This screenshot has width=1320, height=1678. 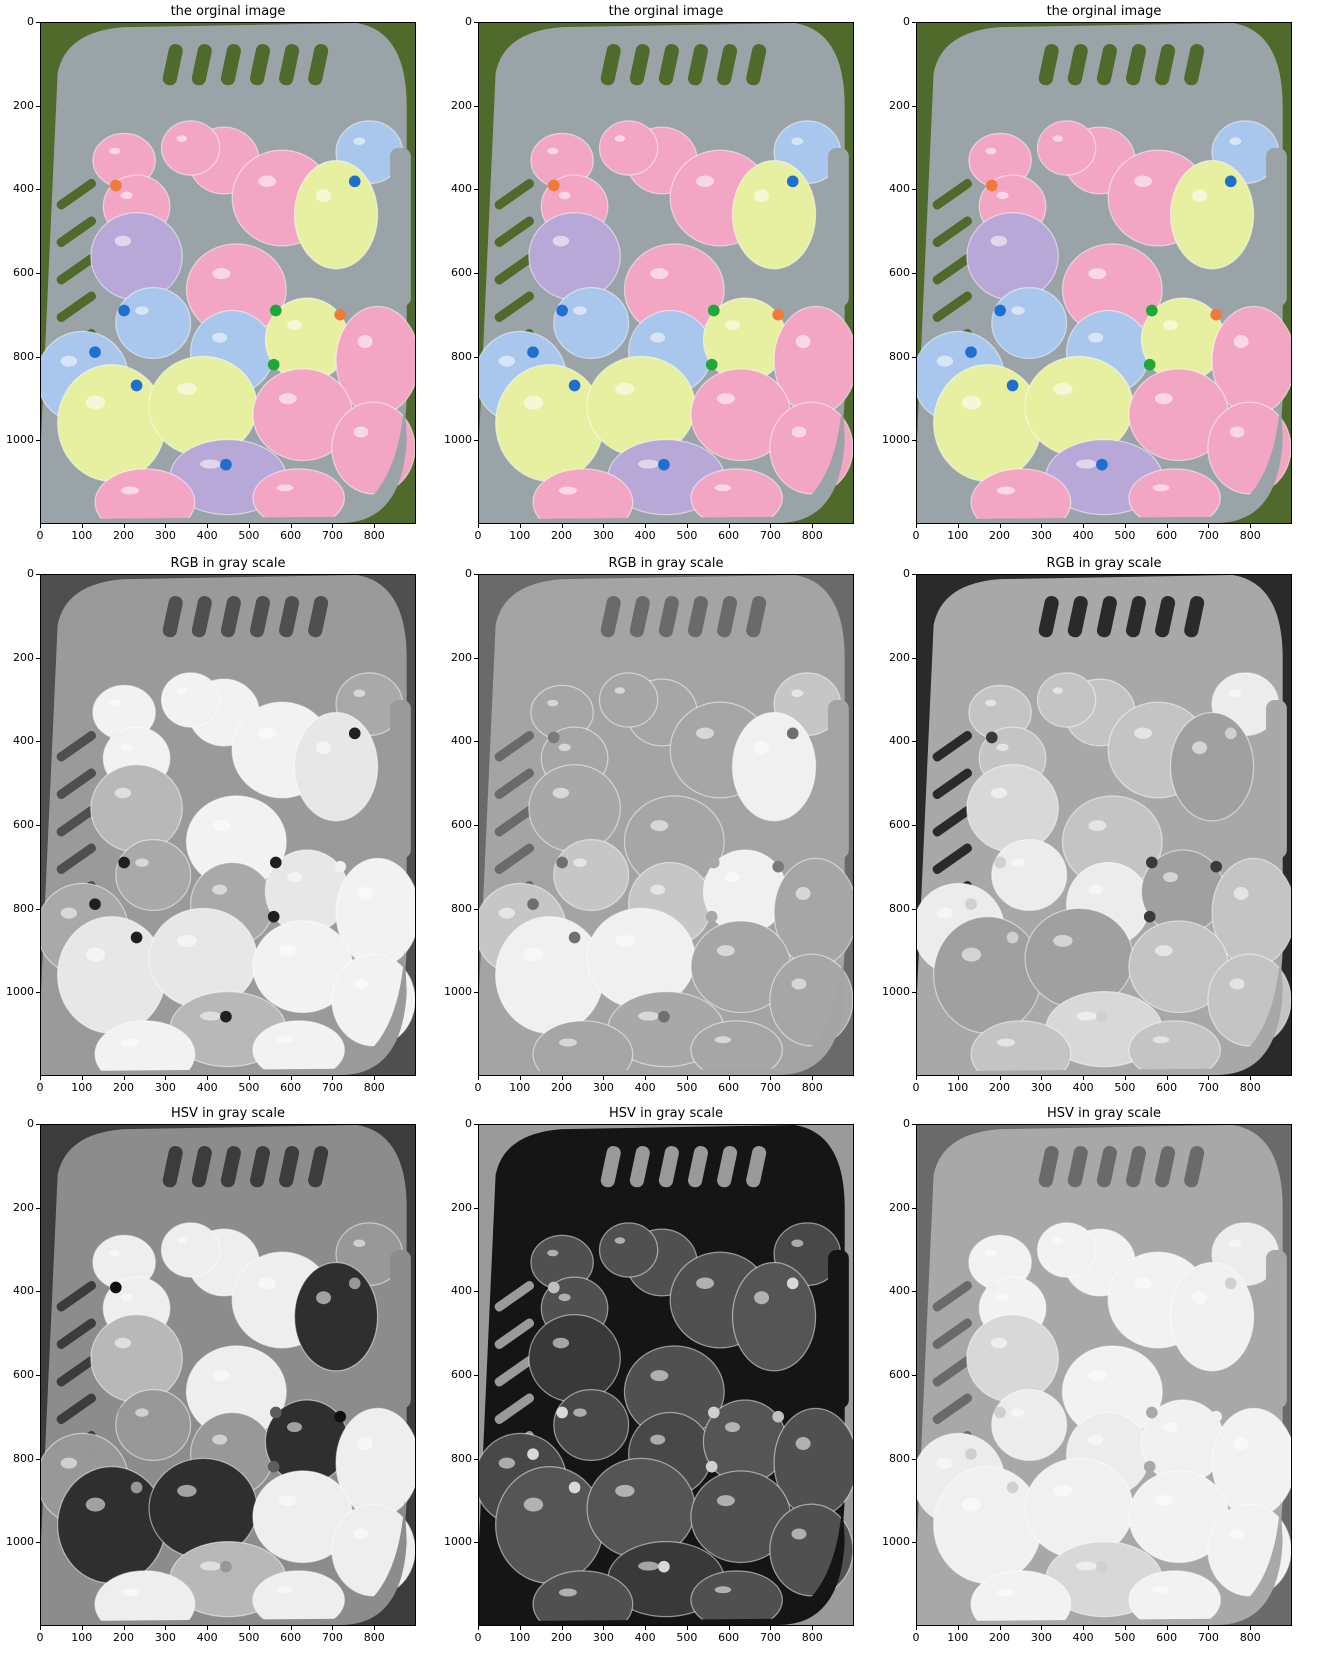 I want to click on x-tick-label: 600, so click(x=1167, y=1637).